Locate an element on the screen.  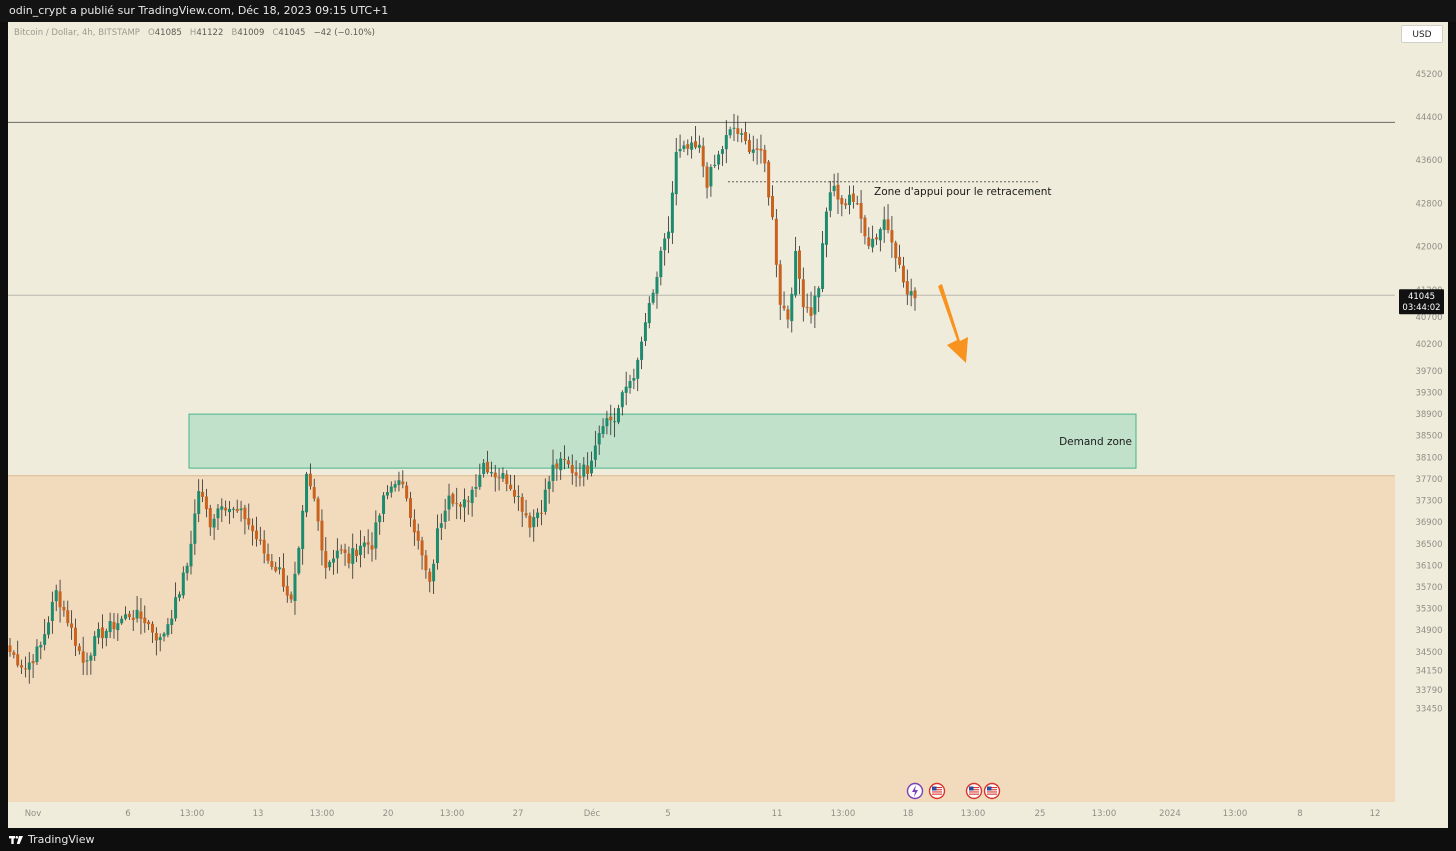
time-tick-label: 18 is located at coordinates (908, 814).